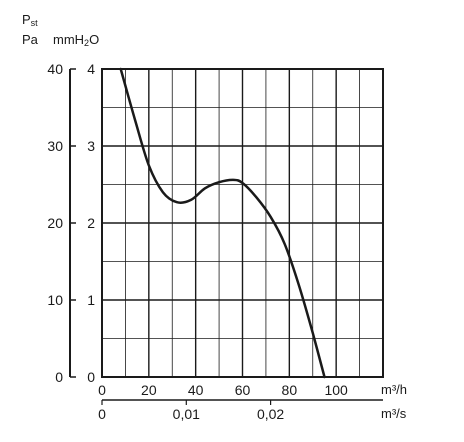  Describe the element at coordinates (196, 390) in the screenshot. I see `flow-h-tick-label: 40` at that location.